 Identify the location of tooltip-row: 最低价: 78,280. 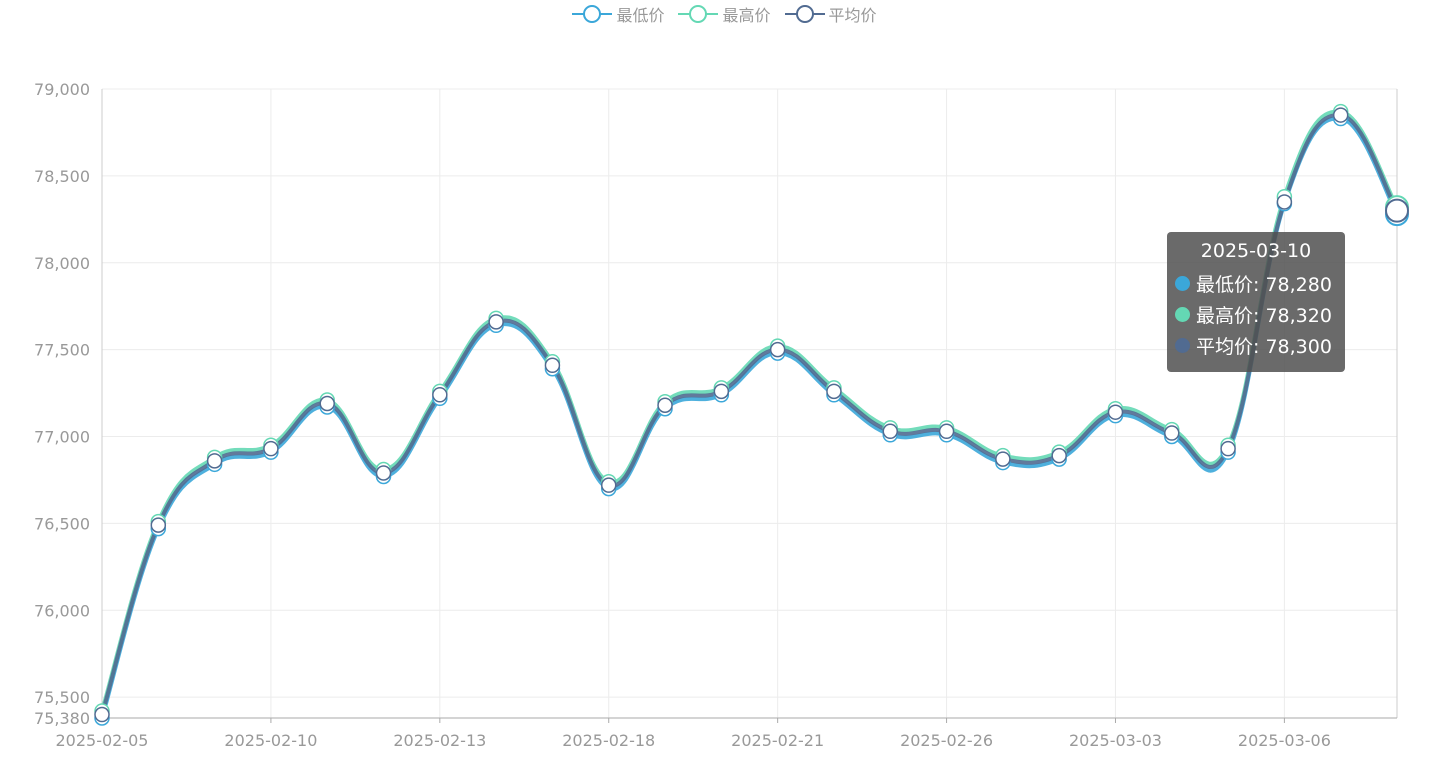
(1256, 283).